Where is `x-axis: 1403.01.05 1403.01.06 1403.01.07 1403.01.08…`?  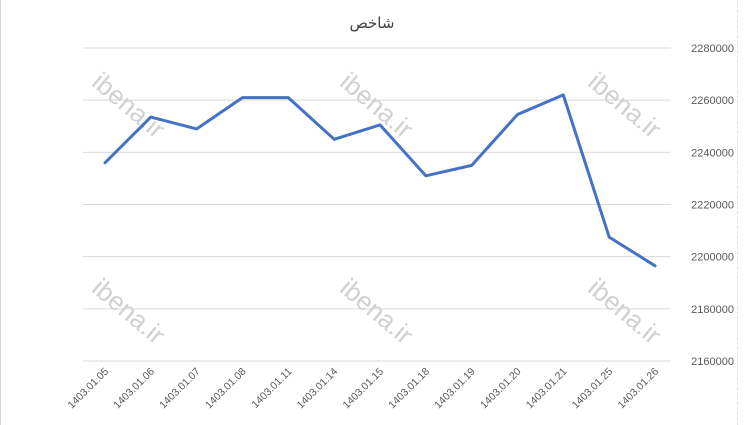
x-axis: 1403.01.05 1403.01.06 1403.01.07 1403.01.08… is located at coordinates (363, 389).